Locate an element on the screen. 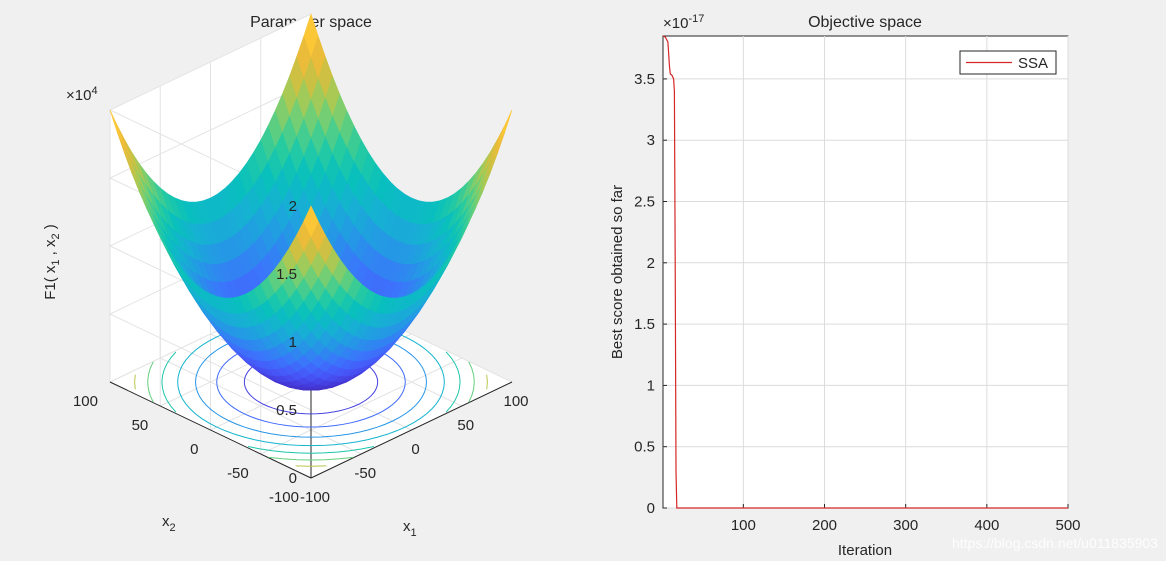  z-tick-label: 1 is located at coordinates (293, 342).